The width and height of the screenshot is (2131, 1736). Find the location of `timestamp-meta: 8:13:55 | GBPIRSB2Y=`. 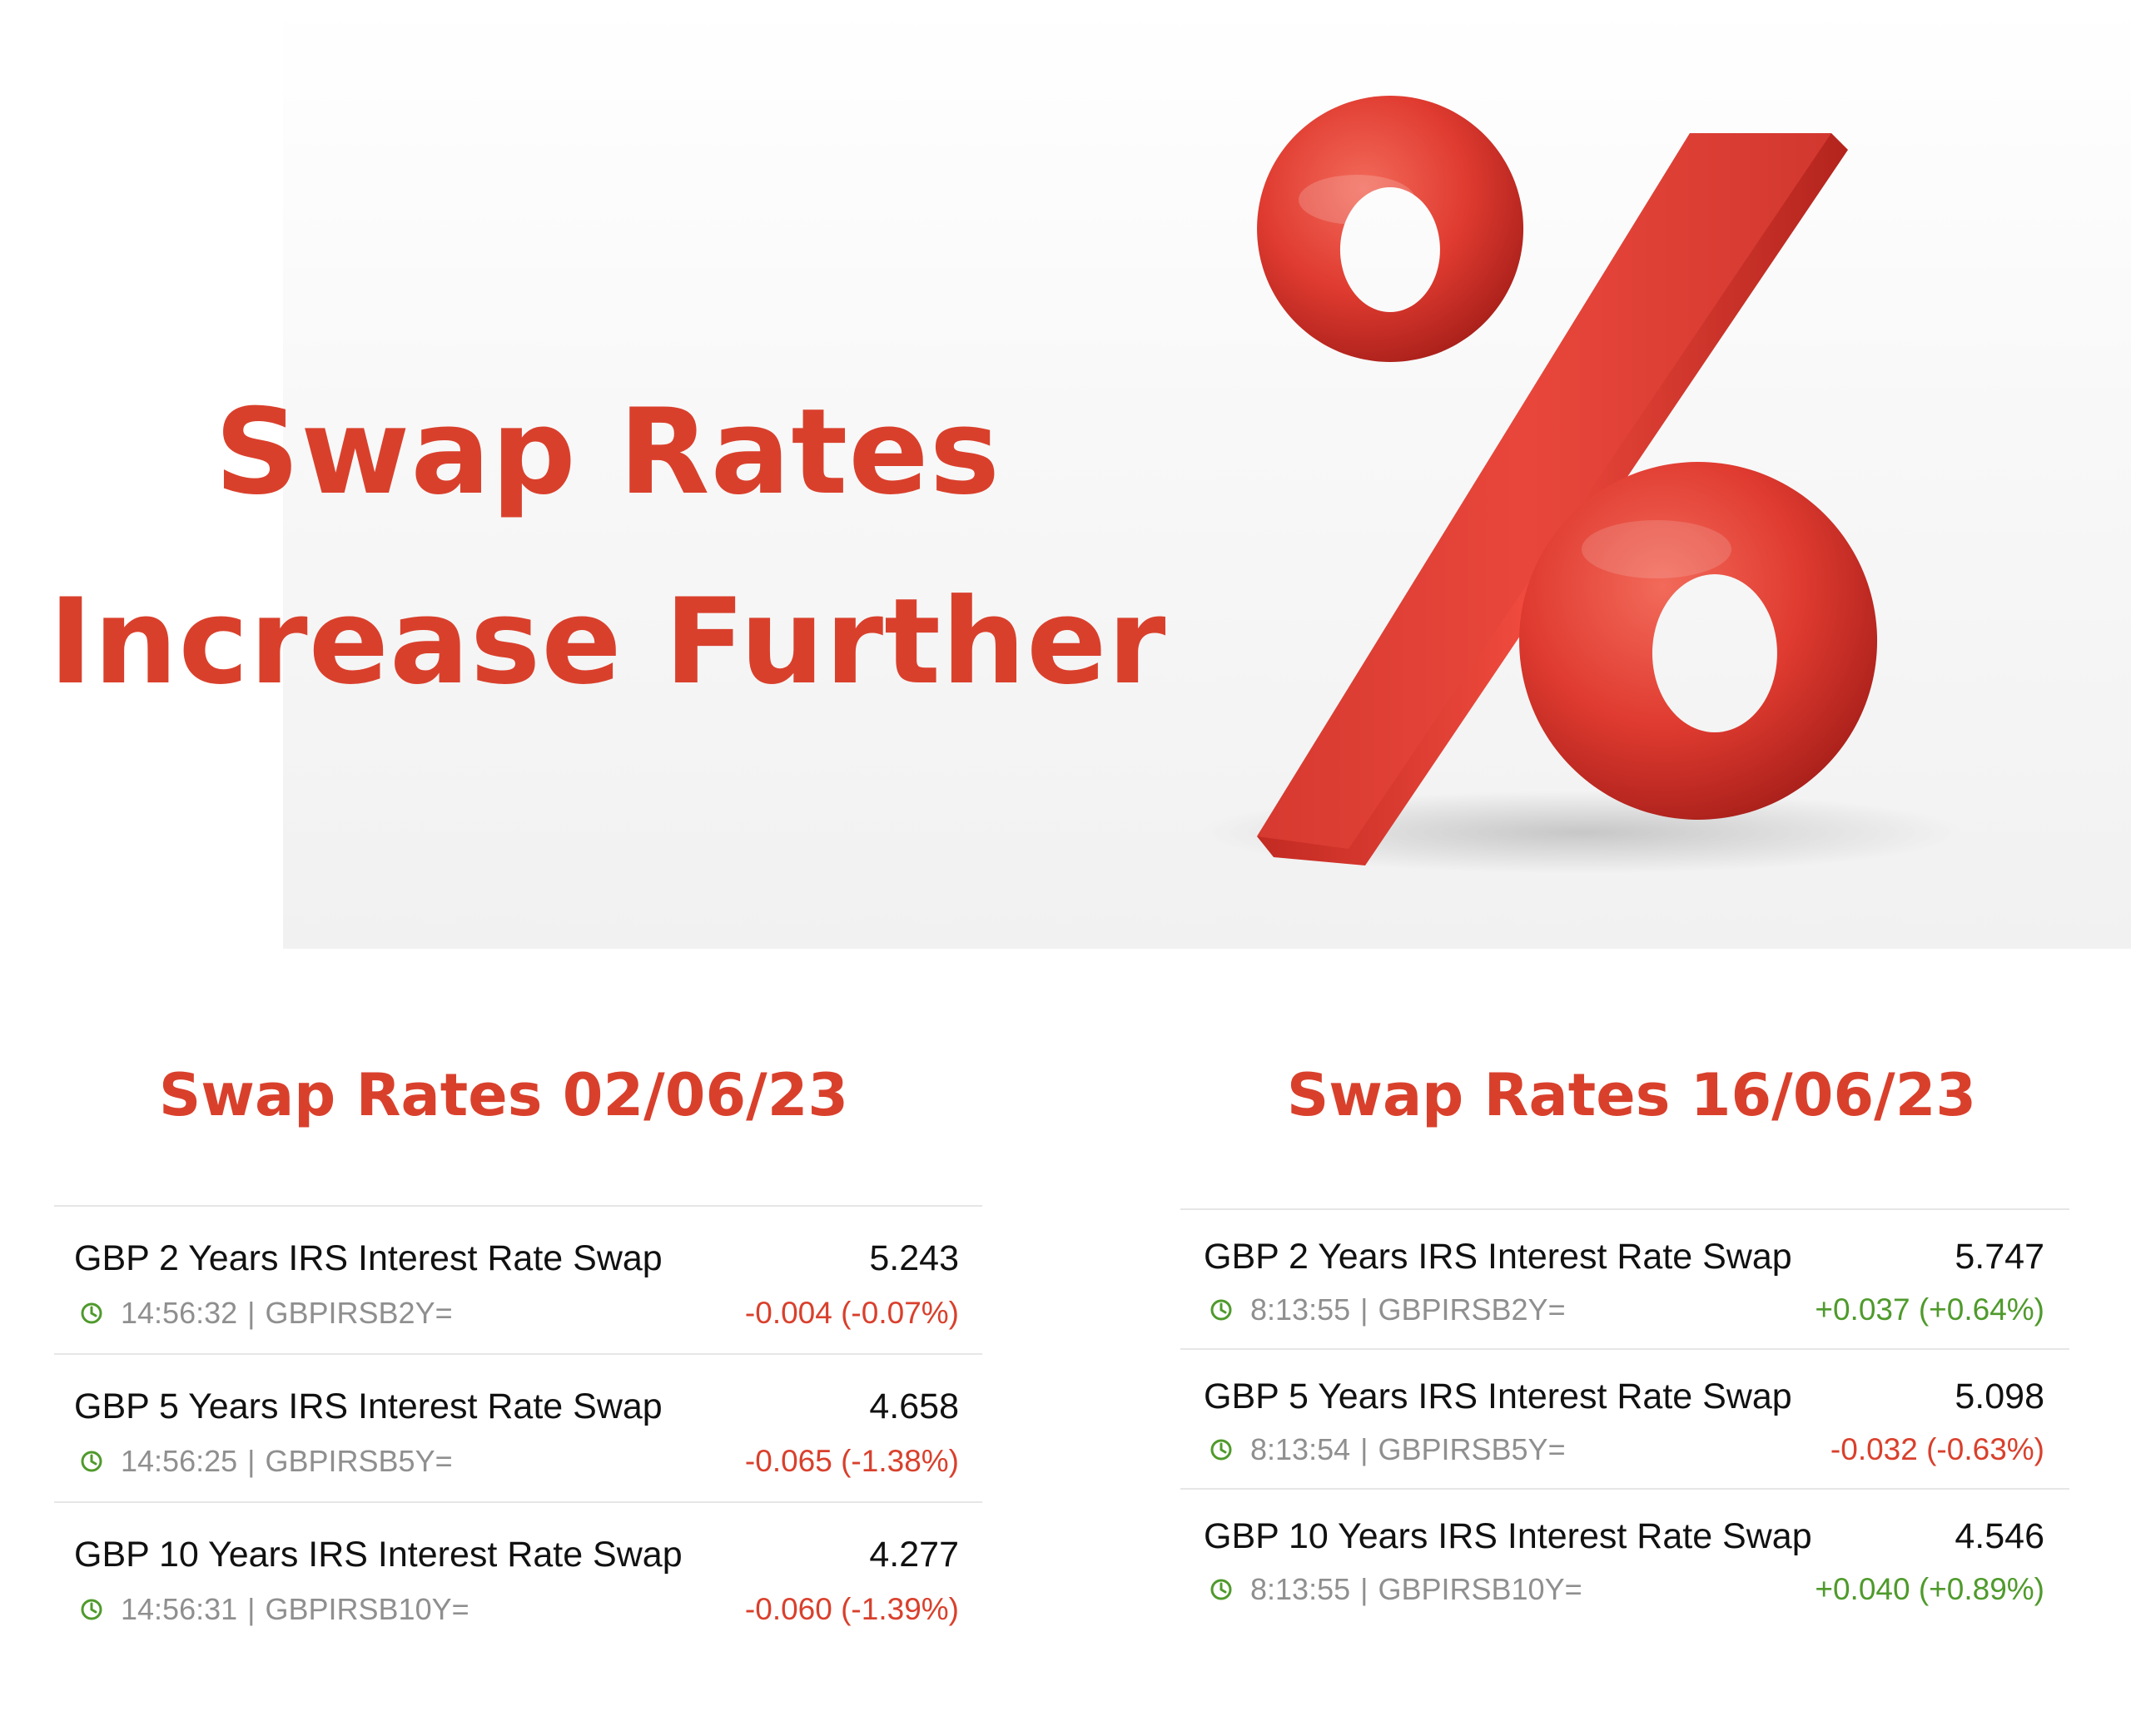

timestamp-meta: 8:13:55 | GBPIRSB2Y= is located at coordinates (1385, 1310).